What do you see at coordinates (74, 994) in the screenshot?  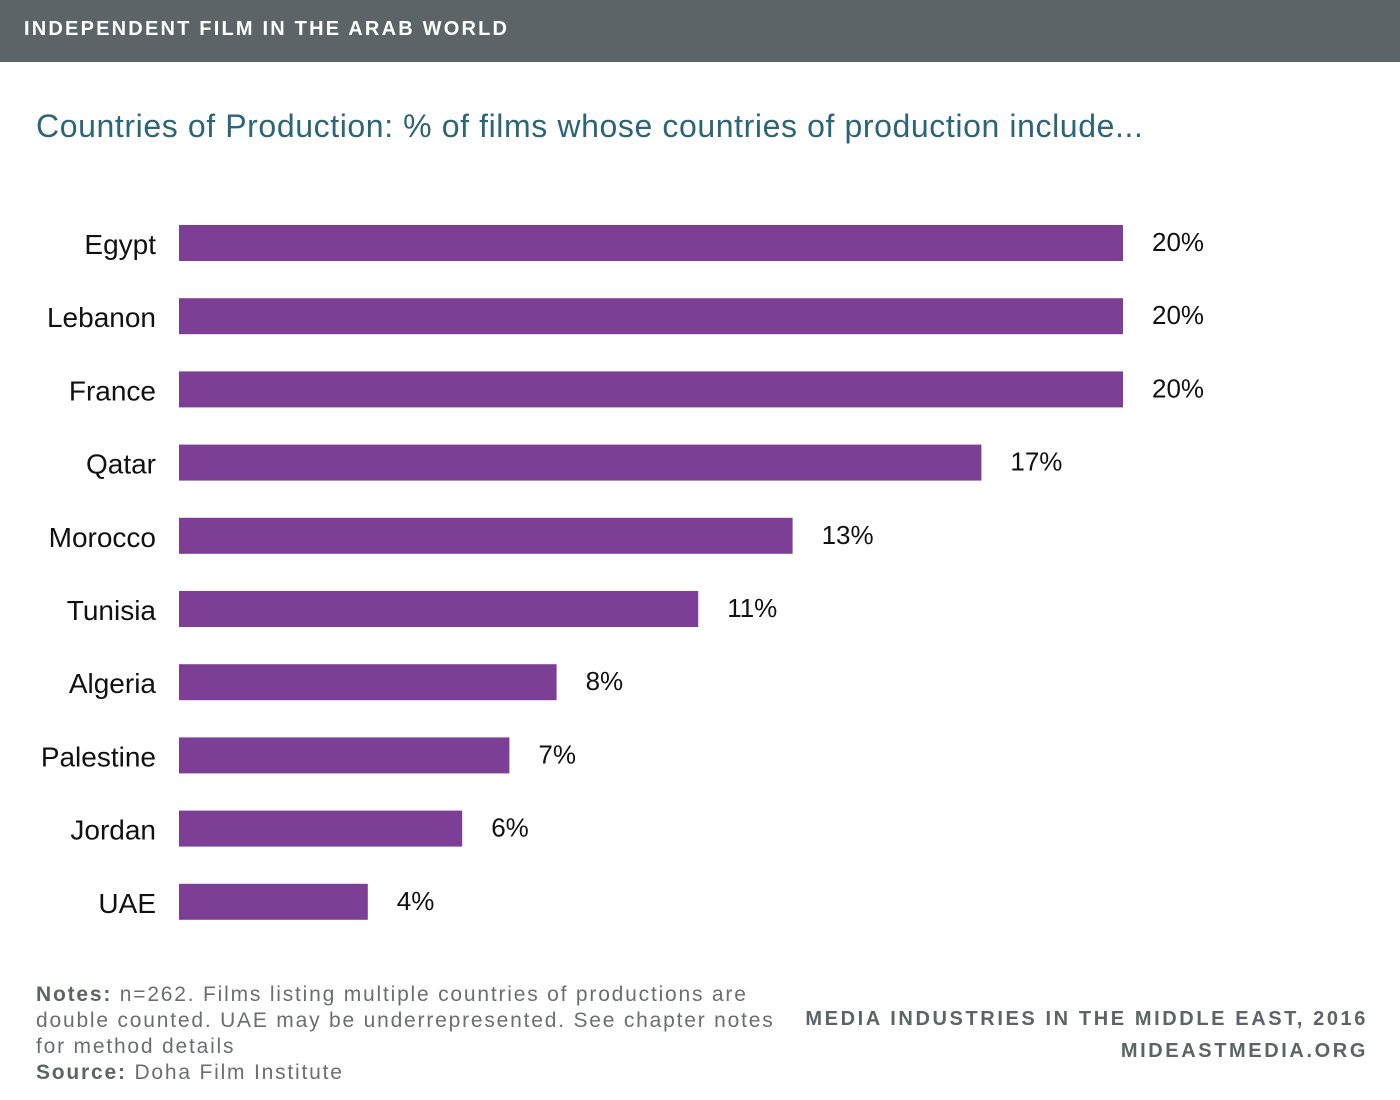 I see `notes-label: Notes:` at bounding box center [74, 994].